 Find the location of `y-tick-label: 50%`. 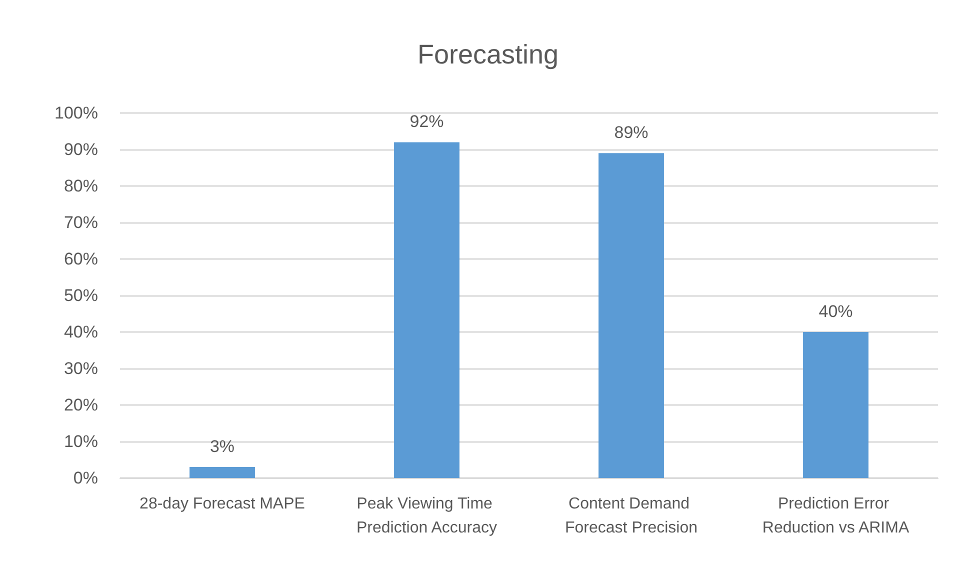

y-tick-label: 50% is located at coordinates (81, 295).